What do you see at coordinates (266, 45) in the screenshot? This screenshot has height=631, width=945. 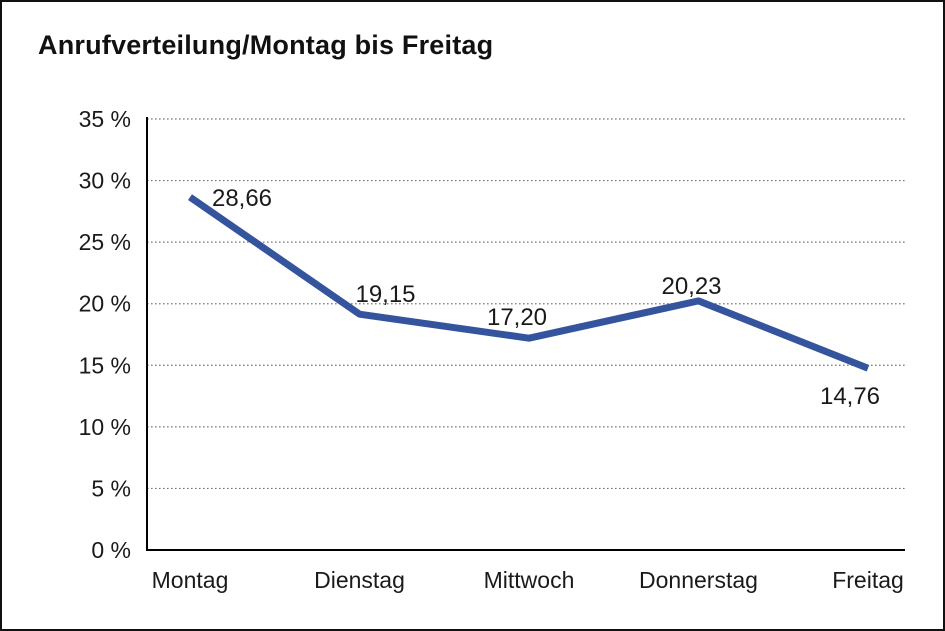 I see `chart-title: Anrufverteilung/Montag bis Freitag` at bounding box center [266, 45].